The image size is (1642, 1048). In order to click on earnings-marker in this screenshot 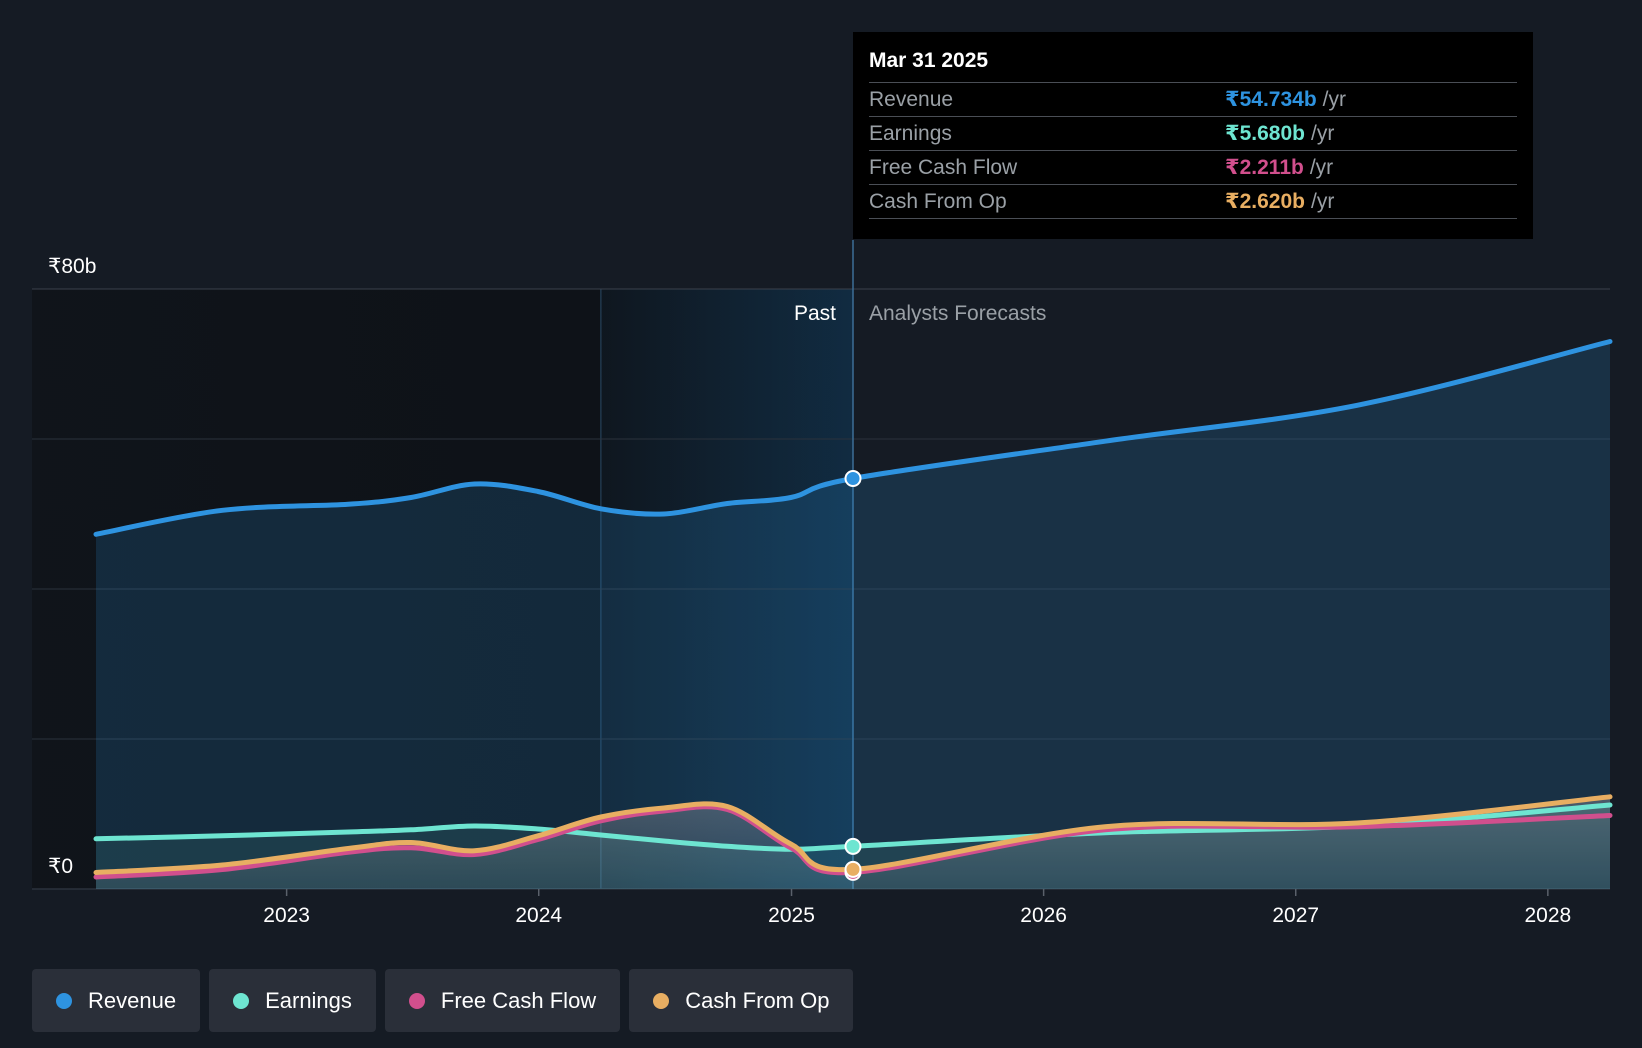, I will do `click(853, 846)`.